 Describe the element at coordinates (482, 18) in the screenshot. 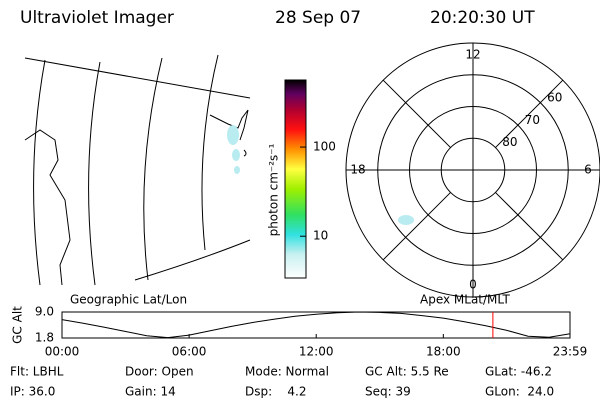

I see `time: 20:20:30 UT` at that location.